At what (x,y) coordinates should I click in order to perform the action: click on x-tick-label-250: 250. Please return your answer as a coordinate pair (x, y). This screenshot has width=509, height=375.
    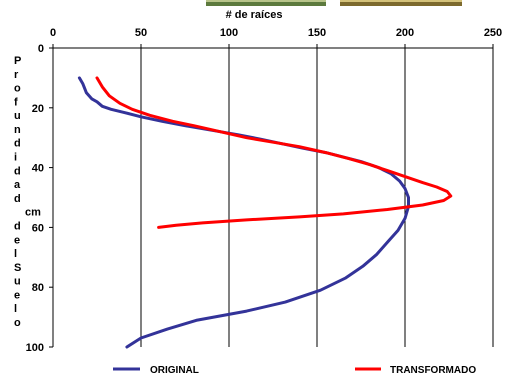
    Looking at the image, I should click on (493, 33).